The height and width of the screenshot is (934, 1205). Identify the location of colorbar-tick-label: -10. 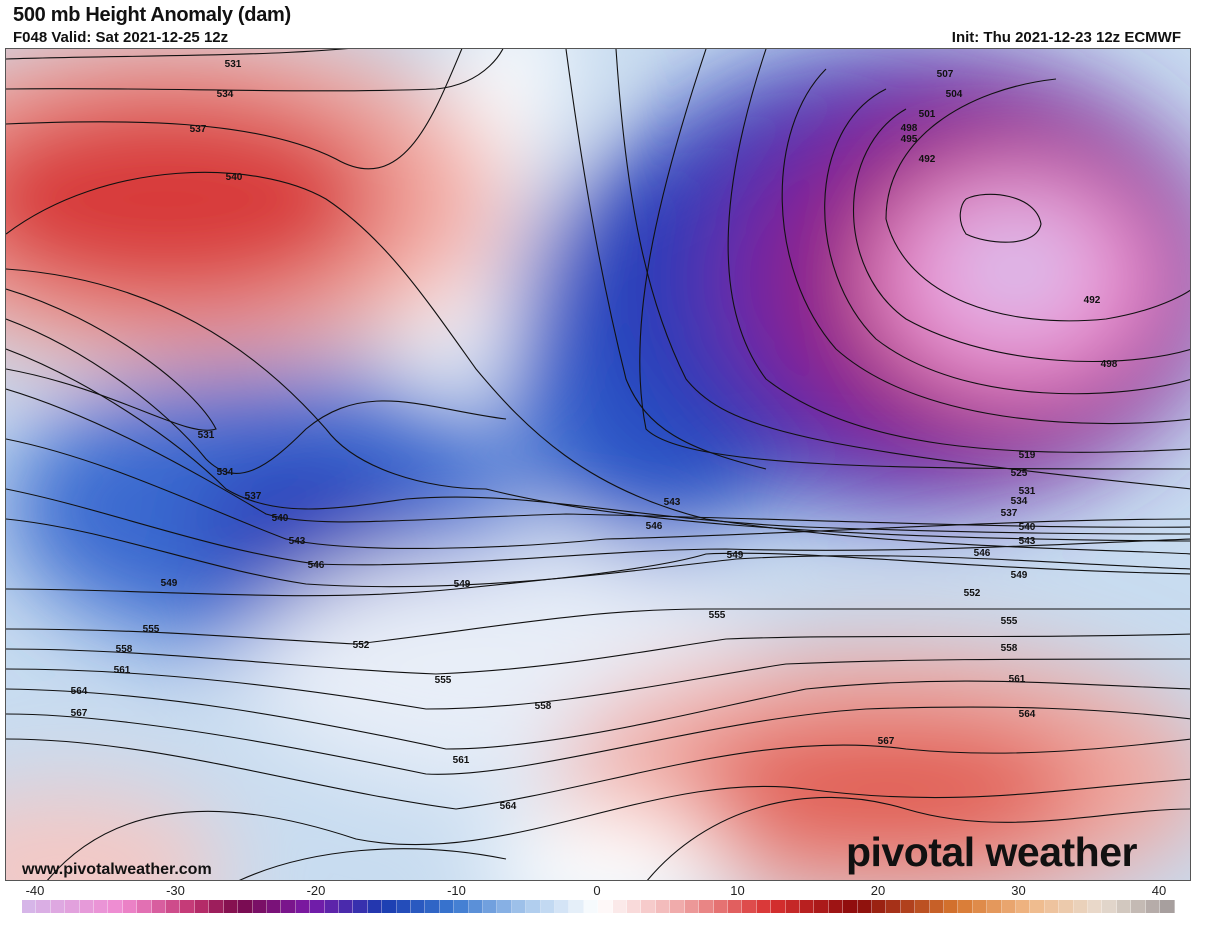
(456, 890).